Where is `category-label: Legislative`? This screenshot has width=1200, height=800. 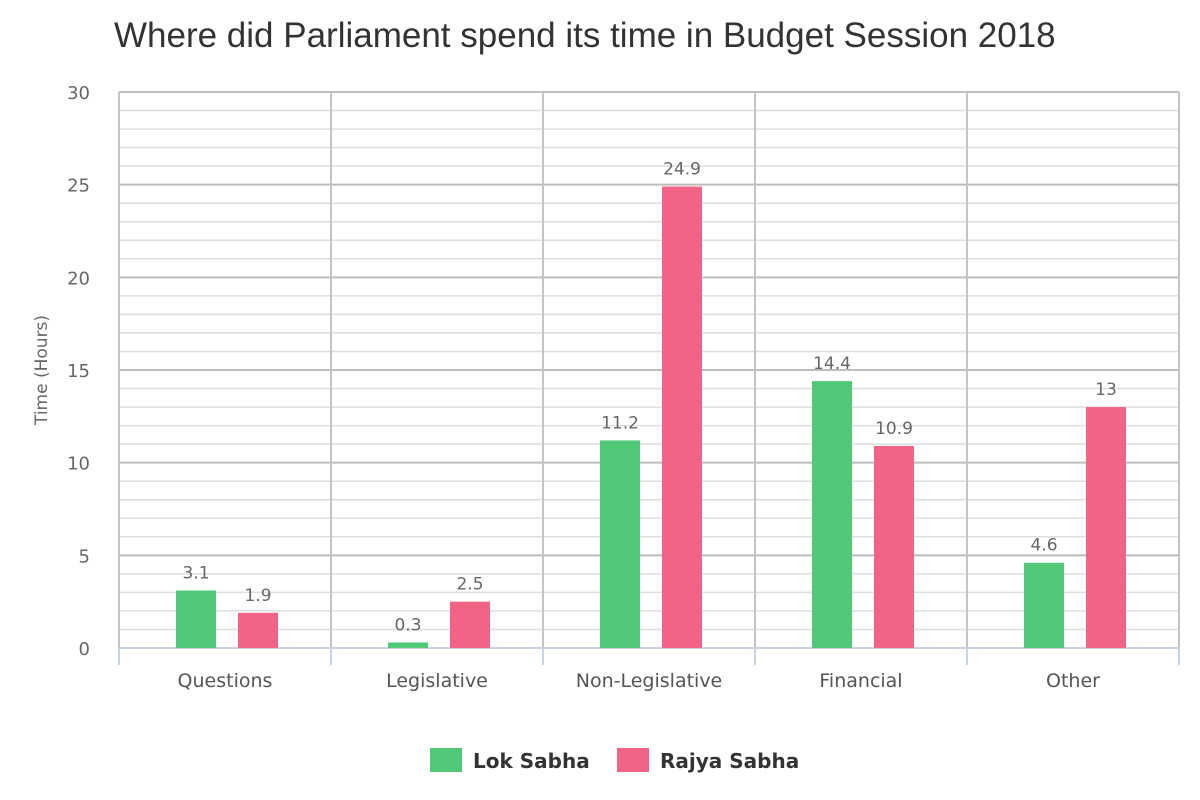 category-label: Legislative is located at coordinates (437, 681).